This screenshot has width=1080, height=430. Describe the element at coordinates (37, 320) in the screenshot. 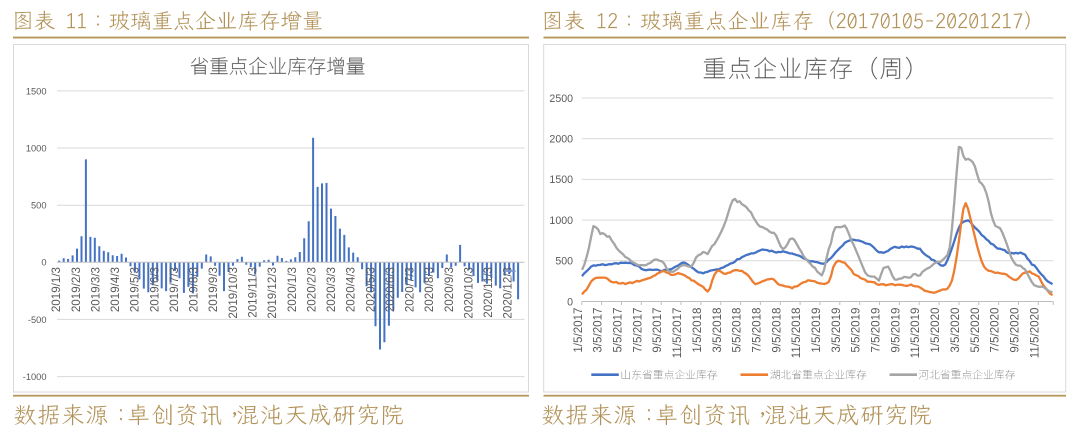

I see `svg-text: -500` at that location.